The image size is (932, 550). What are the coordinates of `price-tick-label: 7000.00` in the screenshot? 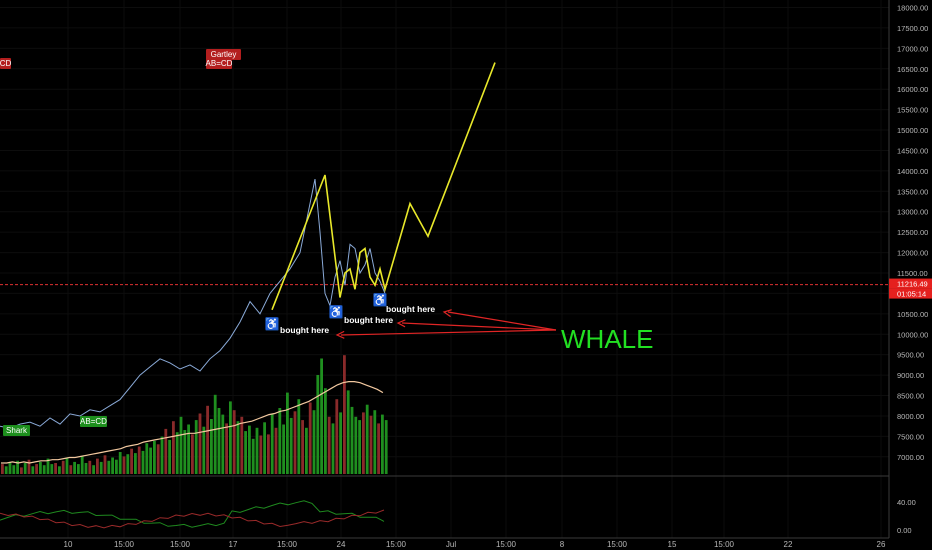 It's located at (910, 457).